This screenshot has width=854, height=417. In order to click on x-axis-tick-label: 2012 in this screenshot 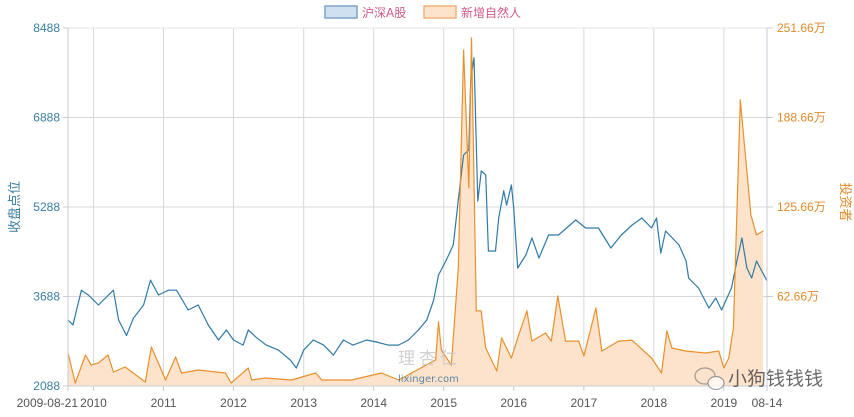, I will do `click(233, 403)`.